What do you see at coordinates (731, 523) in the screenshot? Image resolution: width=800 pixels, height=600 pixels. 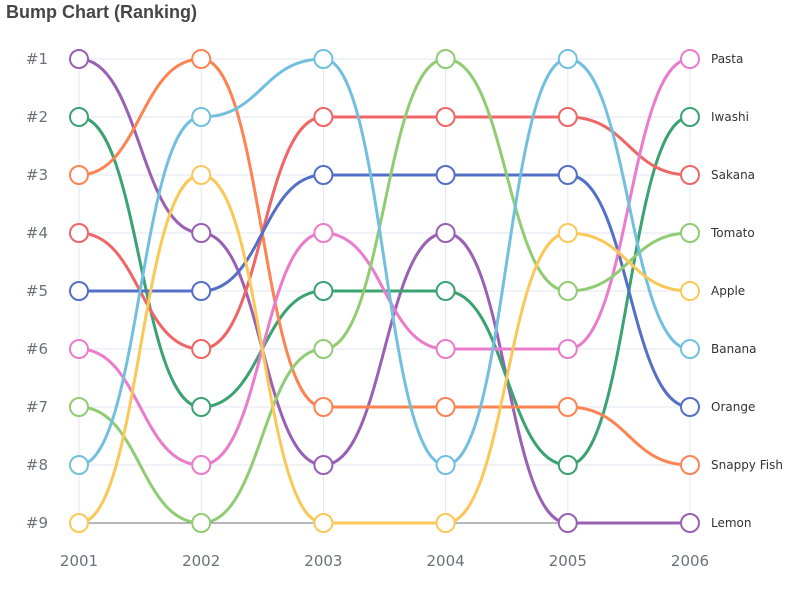 I see `series-end-label: Lemon` at bounding box center [731, 523].